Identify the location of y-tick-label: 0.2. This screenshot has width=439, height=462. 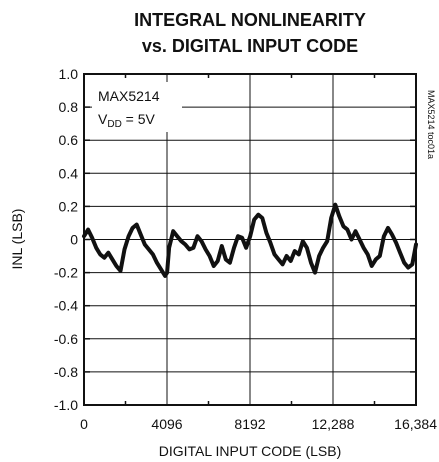
(69, 206).